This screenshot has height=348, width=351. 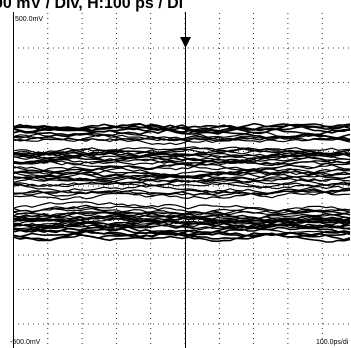 What do you see at coordinates (185, 42) in the screenshot?
I see `trigger-marker` at bounding box center [185, 42].